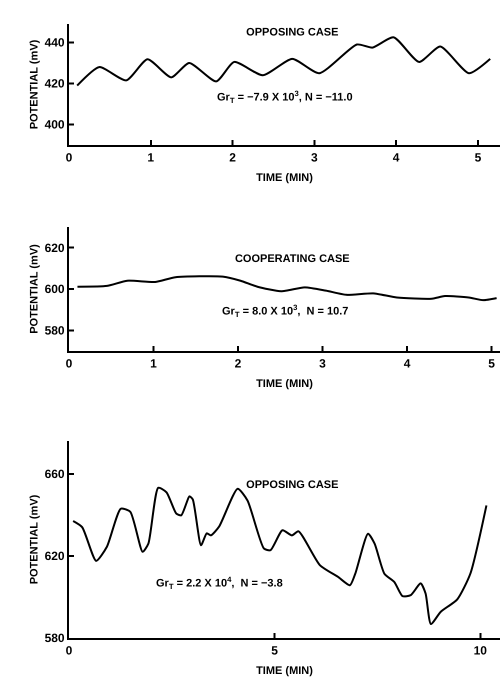 Image resolution: width=504 pixels, height=685 pixels. Describe the element at coordinates (292, 485) in the screenshot. I see `text: OPPOSING CASE` at that location.